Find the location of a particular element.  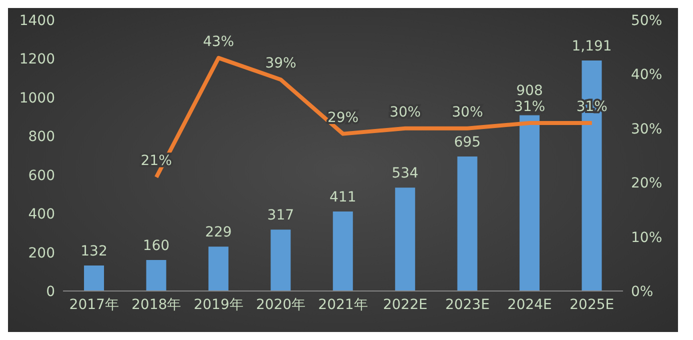

y2-tick-label: 50% is located at coordinates (646, 20).